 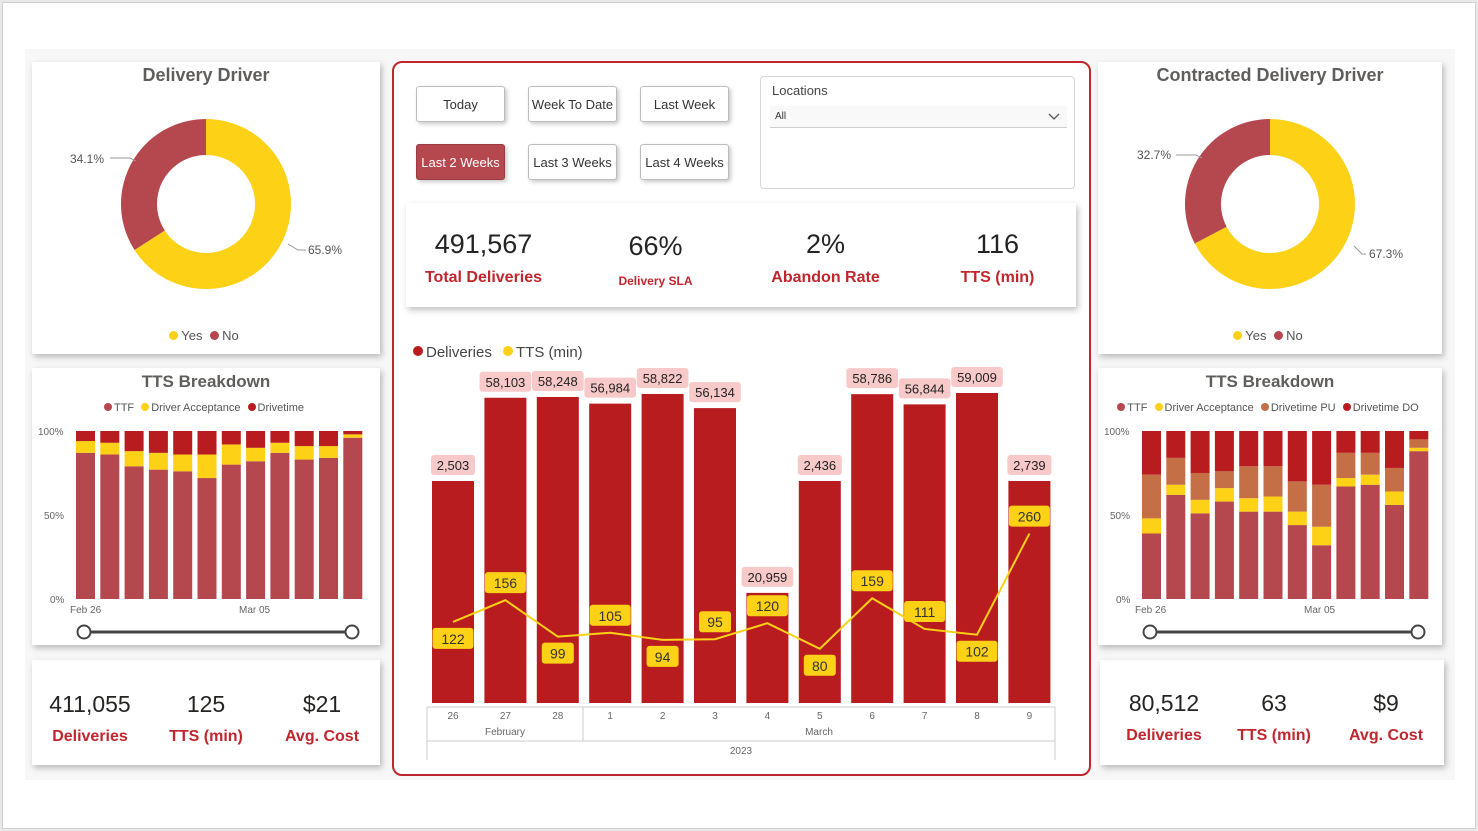 What do you see at coordinates (572, 104) in the screenshot?
I see `date-filter-week-to-date: Week To Date` at bounding box center [572, 104].